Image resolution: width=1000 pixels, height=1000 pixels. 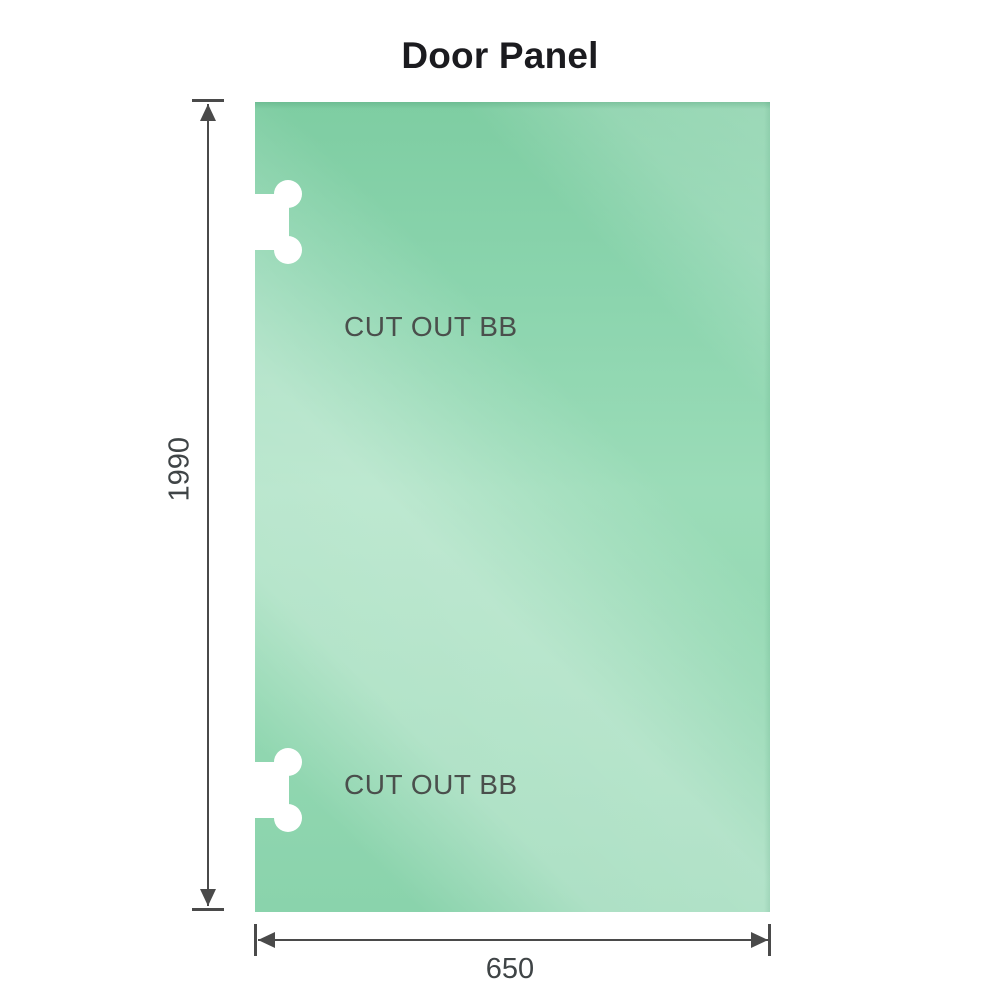 I want to click on height-dimension-line, so click(x=208, y=505).